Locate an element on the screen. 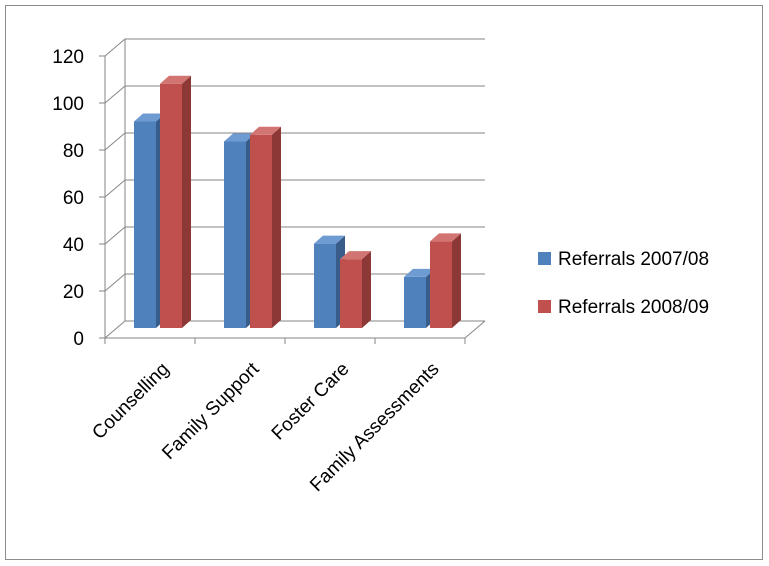 The width and height of the screenshot is (769, 566). legend-label: Referrals 2008/09 is located at coordinates (633, 307).